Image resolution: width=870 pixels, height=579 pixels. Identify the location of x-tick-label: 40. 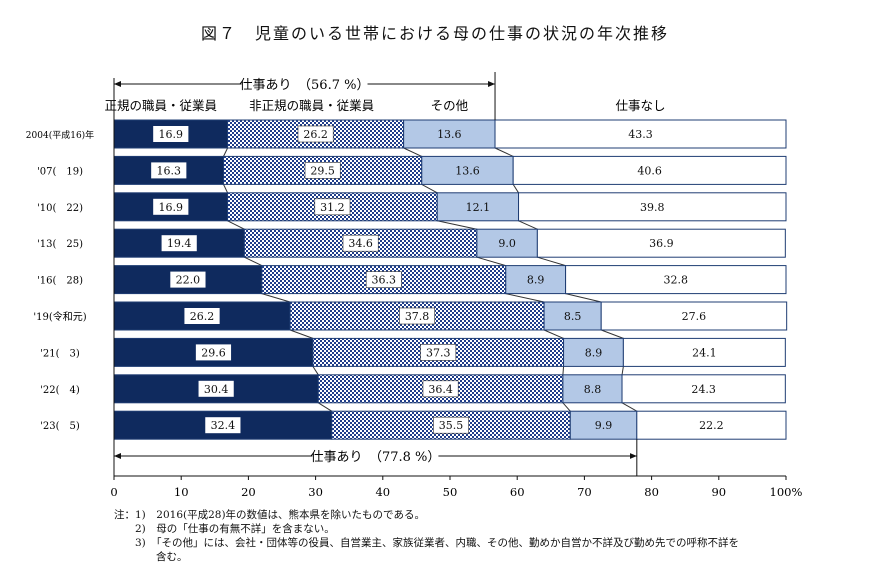
(382, 492).